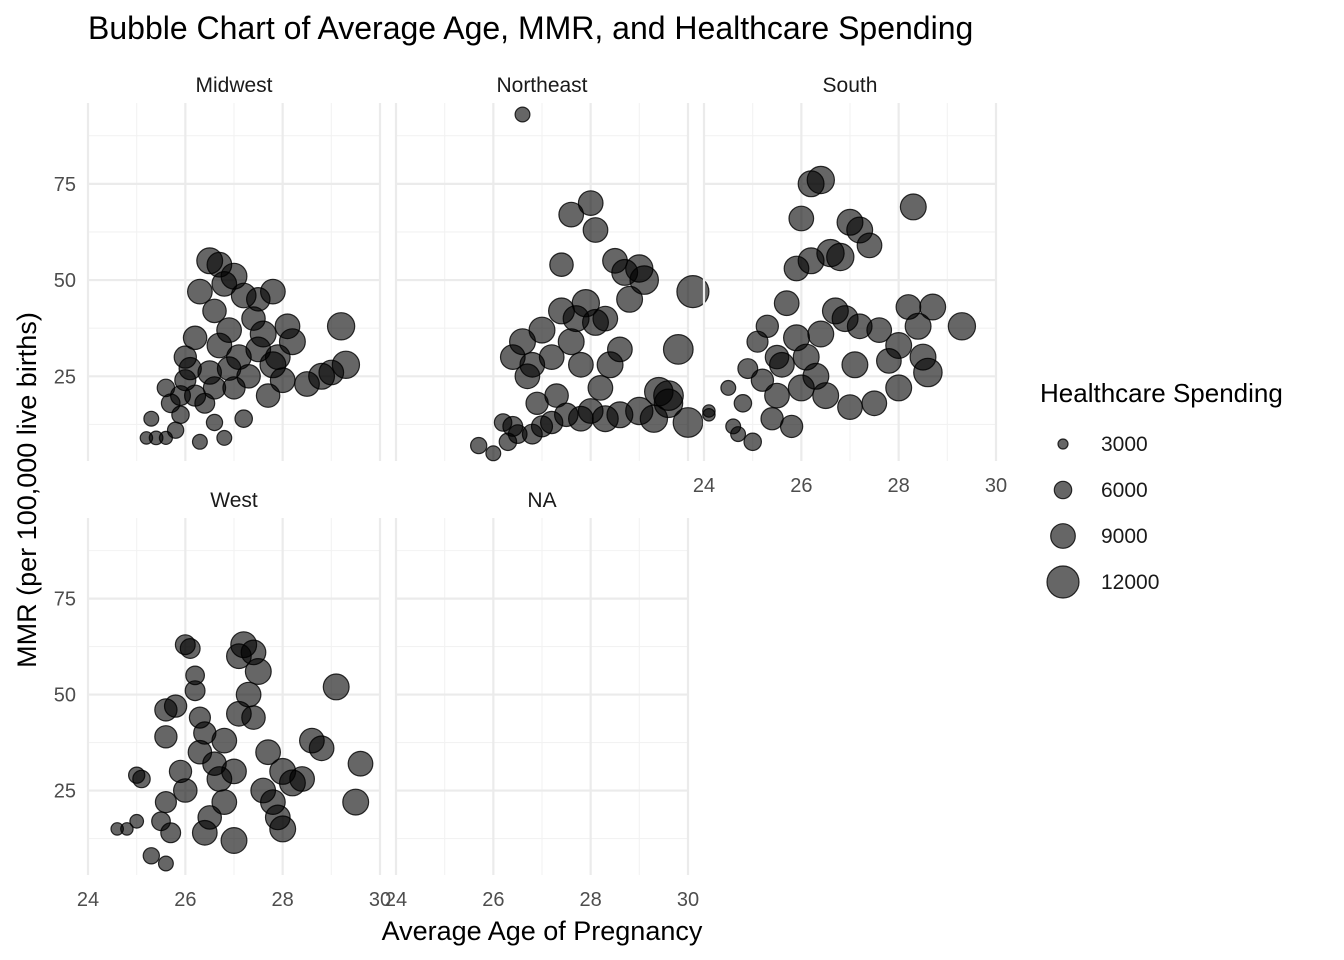 The image size is (1344, 960). Describe the element at coordinates (542, 682) in the screenshot. I see `facet-panel-na: NA` at that location.